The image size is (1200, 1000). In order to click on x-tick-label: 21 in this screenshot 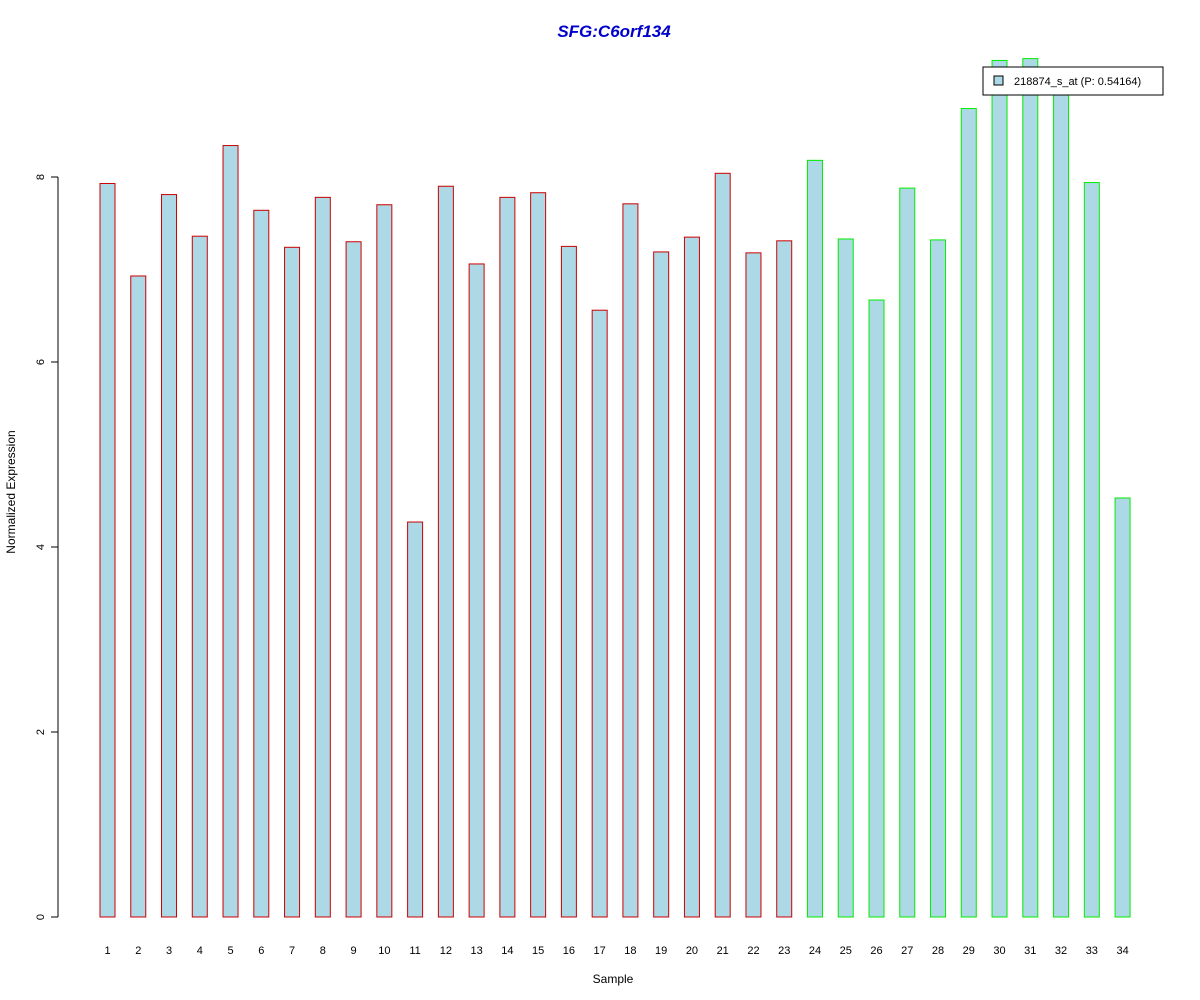, I will do `click(723, 951)`.